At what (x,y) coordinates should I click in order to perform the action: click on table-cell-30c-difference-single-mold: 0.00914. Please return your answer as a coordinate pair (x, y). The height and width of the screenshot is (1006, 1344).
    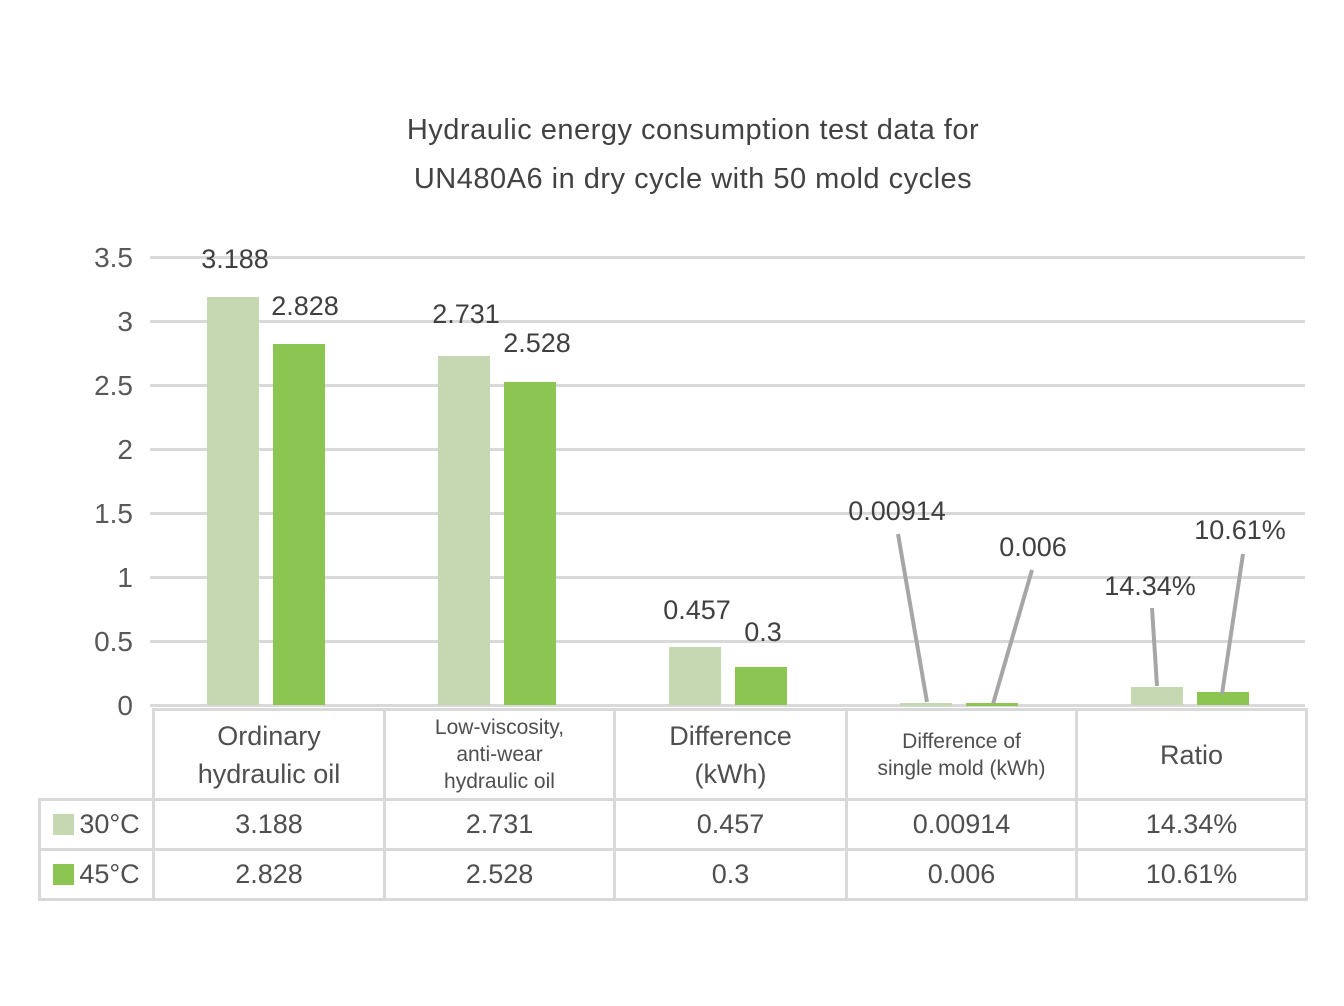
    Looking at the image, I should click on (961, 824).